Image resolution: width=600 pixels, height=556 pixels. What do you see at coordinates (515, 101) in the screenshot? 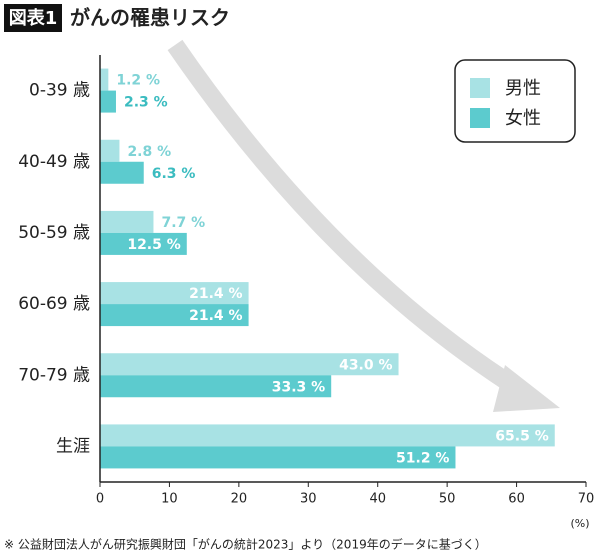
I see `legend-box` at bounding box center [515, 101].